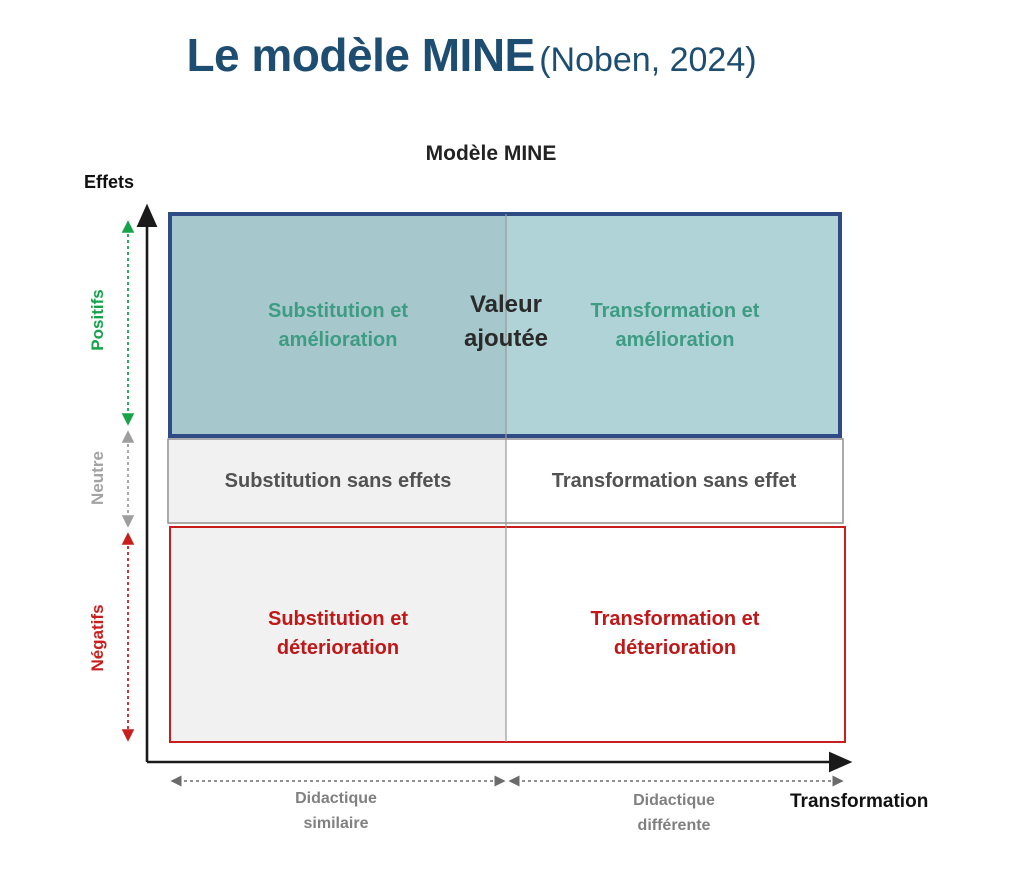  I want to click on page-title-main: Le modèle MINE, so click(360, 55).